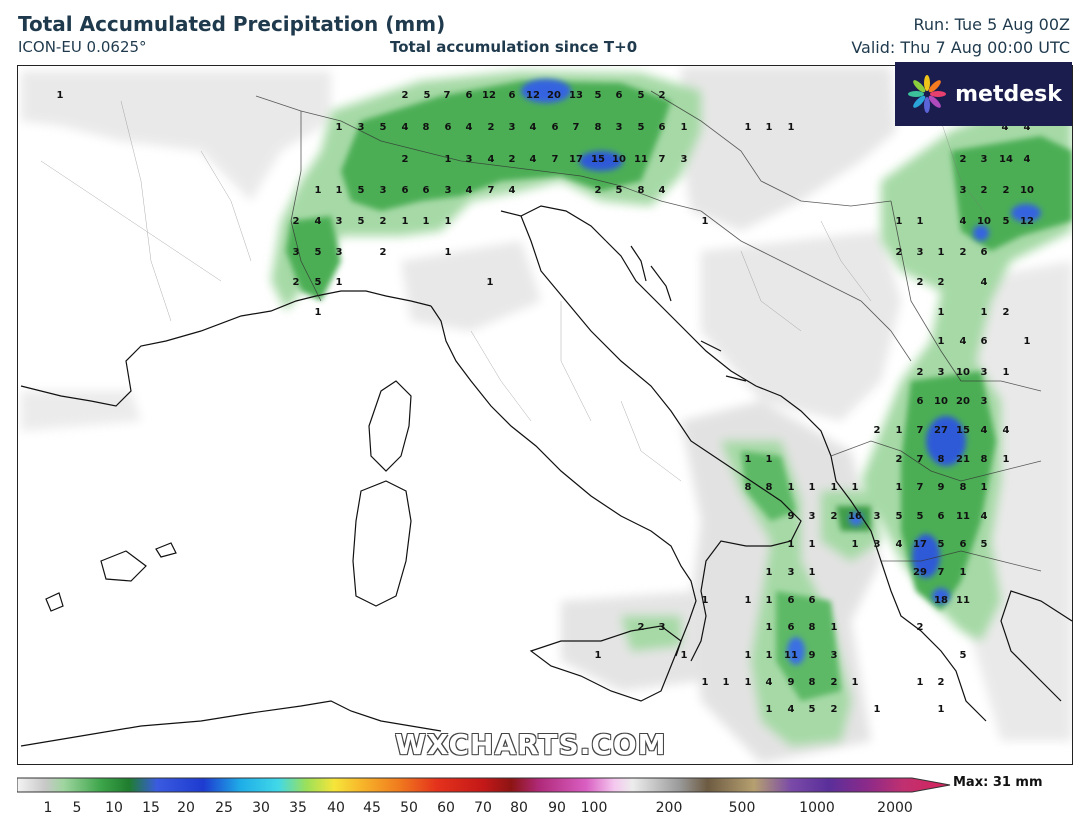  I want to click on metdesk-logo-text: metdesk, so click(1008, 94).